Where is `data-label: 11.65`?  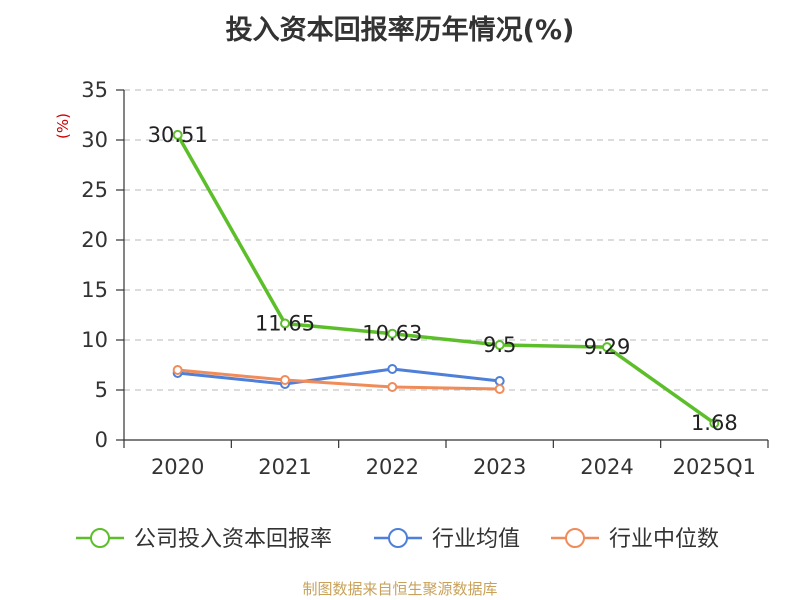 data-label: 11.65 is located at coordinates (285, 324).